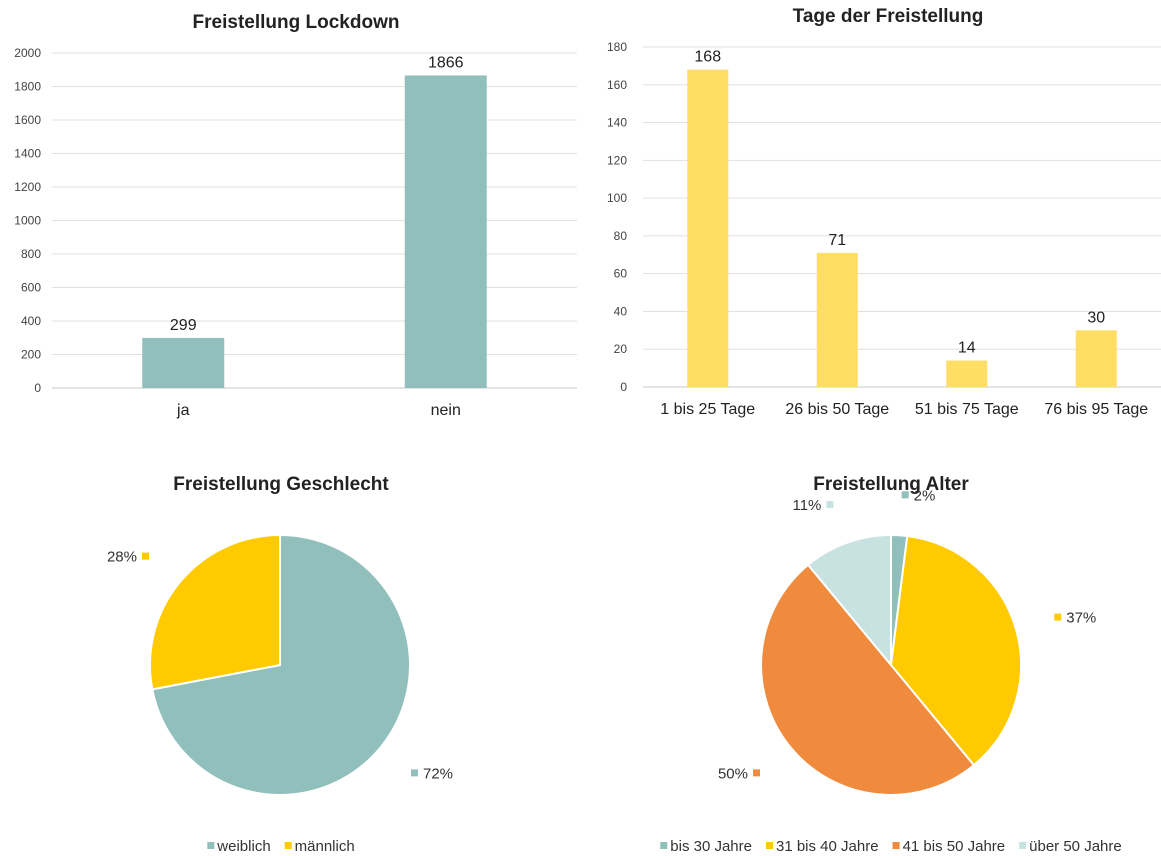 The width and height of the screenshot is (1161, 856). Describe the element at coordinates (711, 846) in the screenshot. I see `legend-label: bis 30 Jahre` at that location.